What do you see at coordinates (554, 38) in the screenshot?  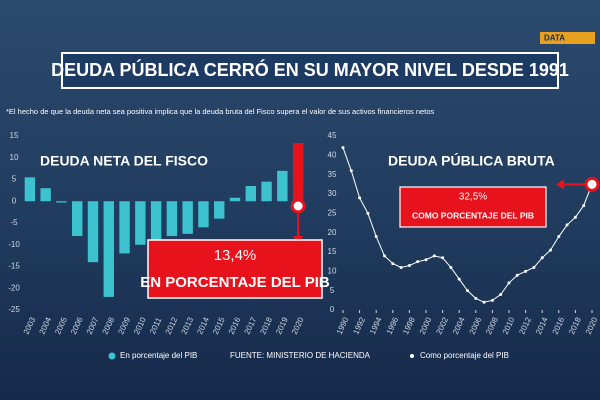 I see `brand: DATA` at bounding box center [554, 38].